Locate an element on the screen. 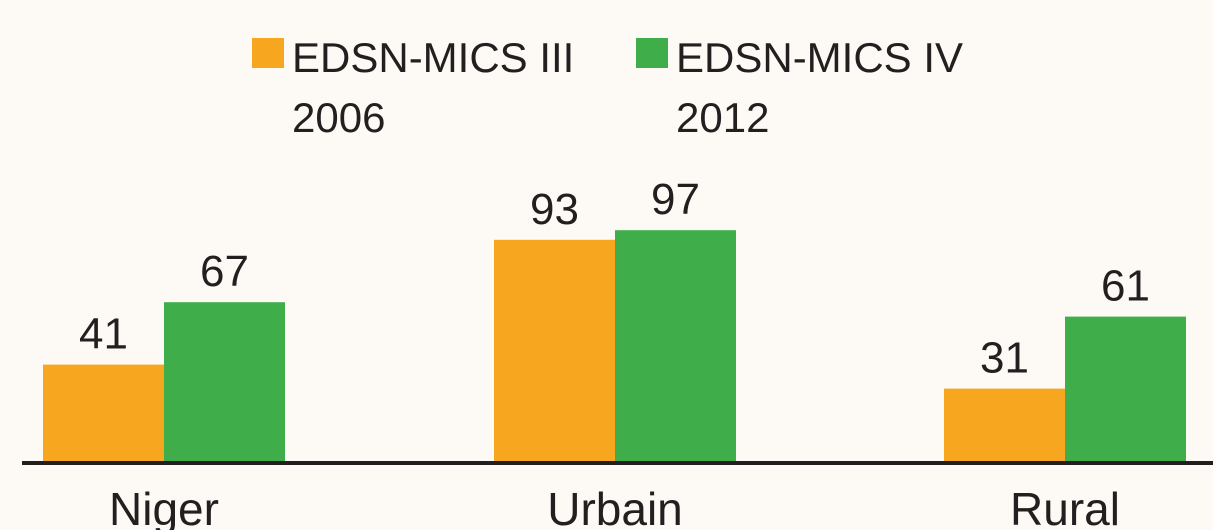 This screenshot has width=1213, height=530. x-tick-label: Rural is located at coordinates (1065, 506).